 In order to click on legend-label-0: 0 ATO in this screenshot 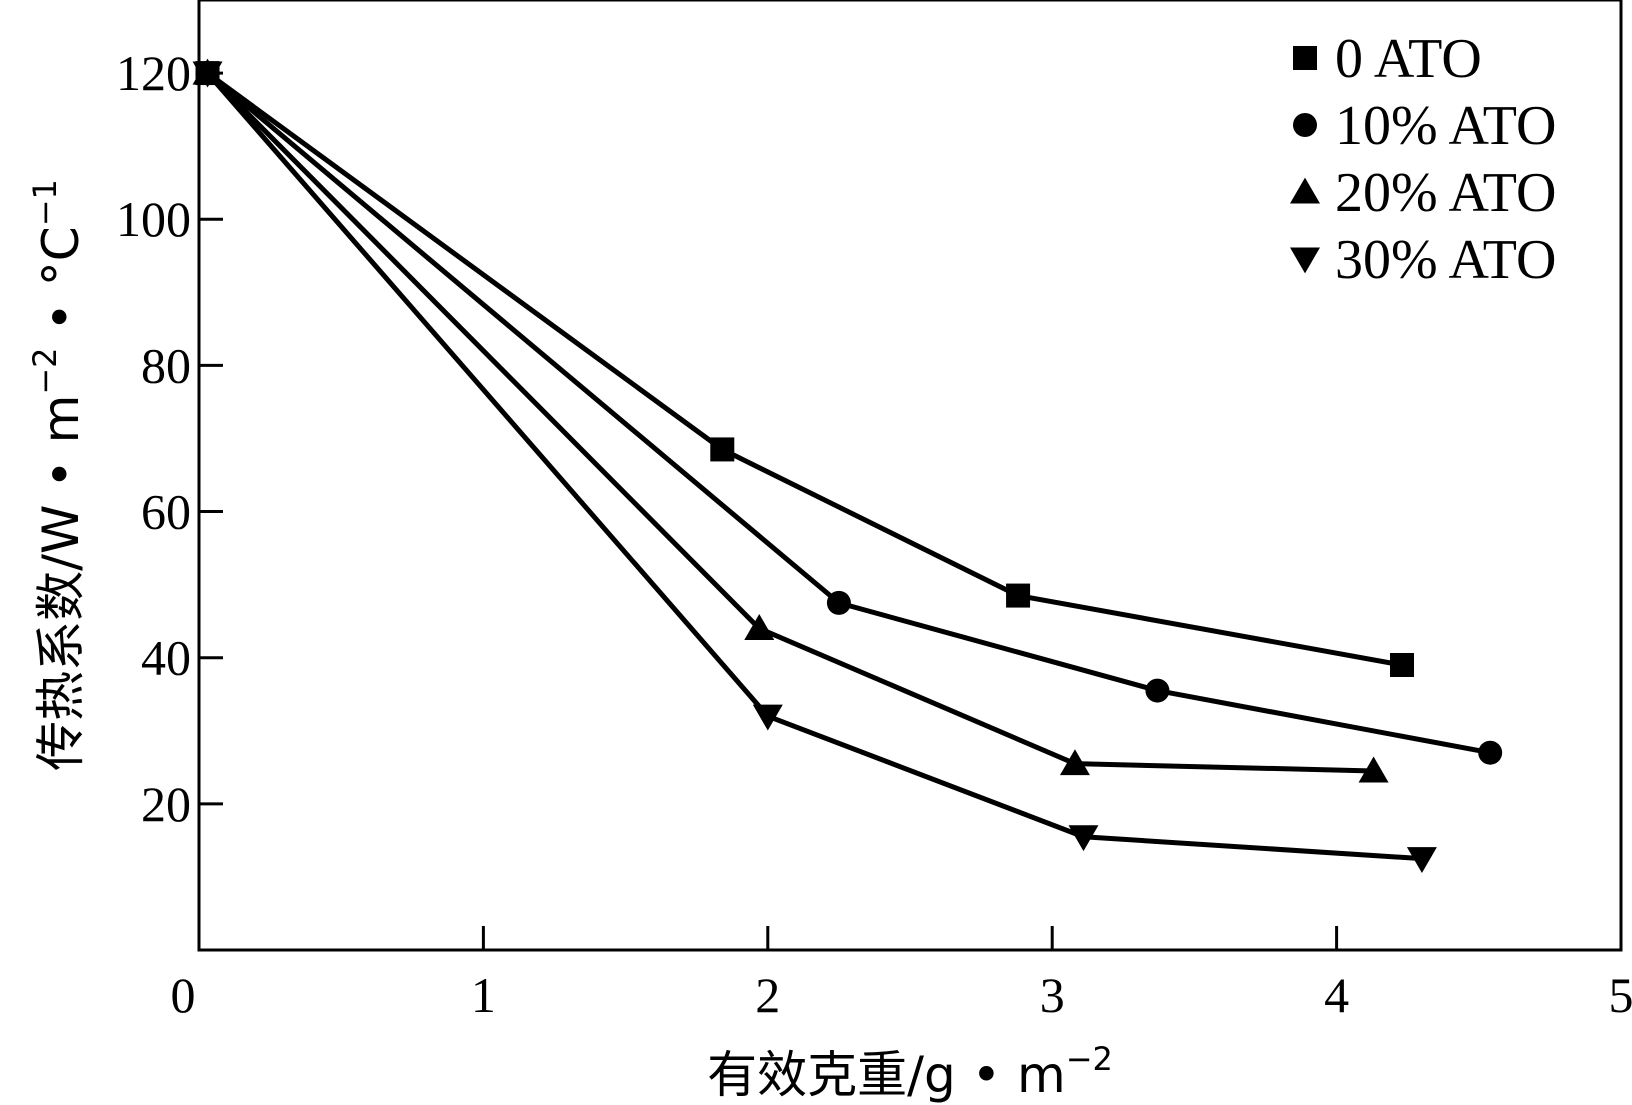, I will do `click(1408, 59)`.